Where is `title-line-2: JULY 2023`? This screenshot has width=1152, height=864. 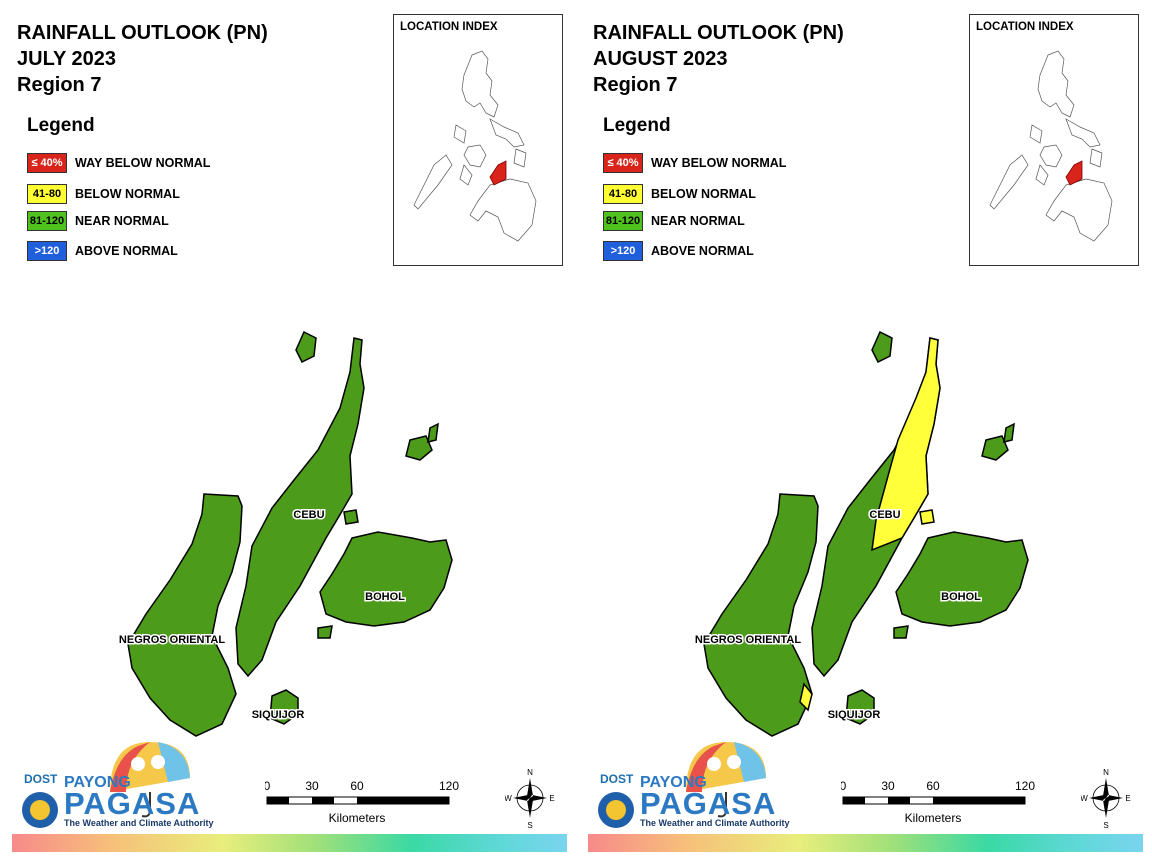
title-line-2: JULY 2023 is located at coordinates (66, 59).